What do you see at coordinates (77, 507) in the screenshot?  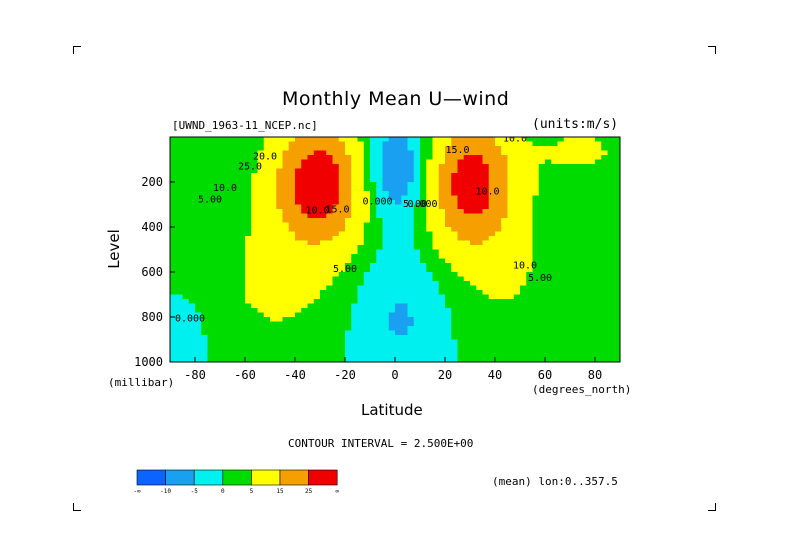 I see `crop-mark-bottom-left` at bounding box center [77, 507].